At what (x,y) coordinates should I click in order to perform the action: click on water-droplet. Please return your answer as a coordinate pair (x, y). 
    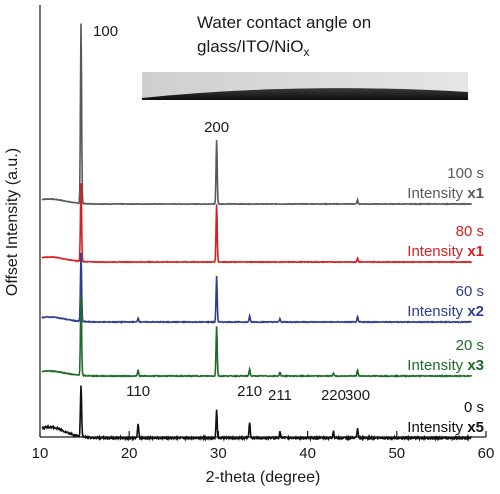
    Looking at the image, I should click on (305, 94).